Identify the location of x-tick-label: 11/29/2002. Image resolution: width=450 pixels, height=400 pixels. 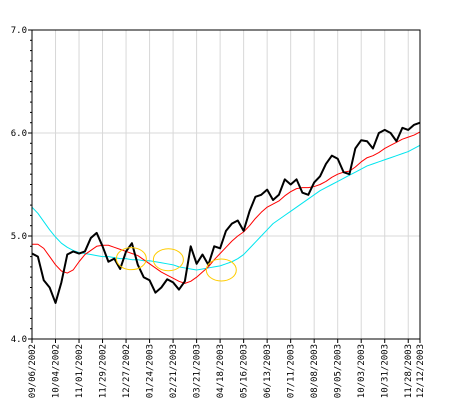
(104, 371).